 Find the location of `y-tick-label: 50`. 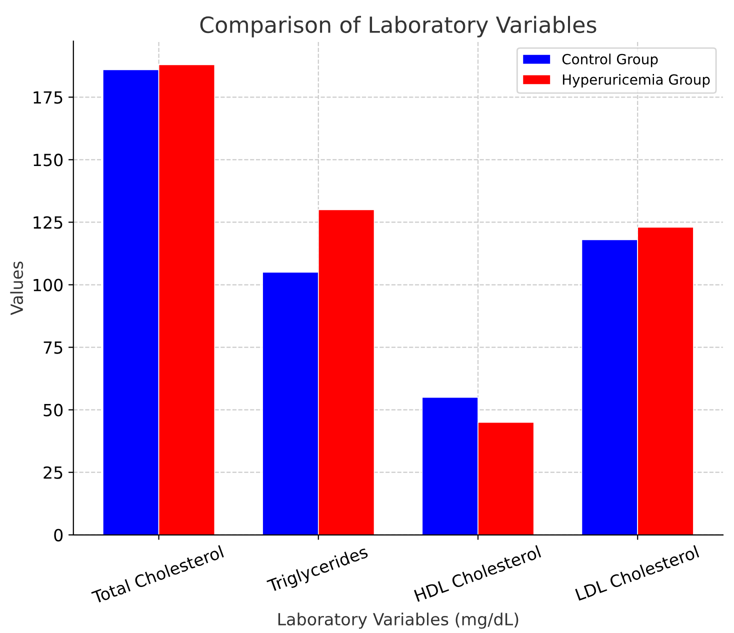

y-tick-label: 50 is located at coordinates (53, 410).